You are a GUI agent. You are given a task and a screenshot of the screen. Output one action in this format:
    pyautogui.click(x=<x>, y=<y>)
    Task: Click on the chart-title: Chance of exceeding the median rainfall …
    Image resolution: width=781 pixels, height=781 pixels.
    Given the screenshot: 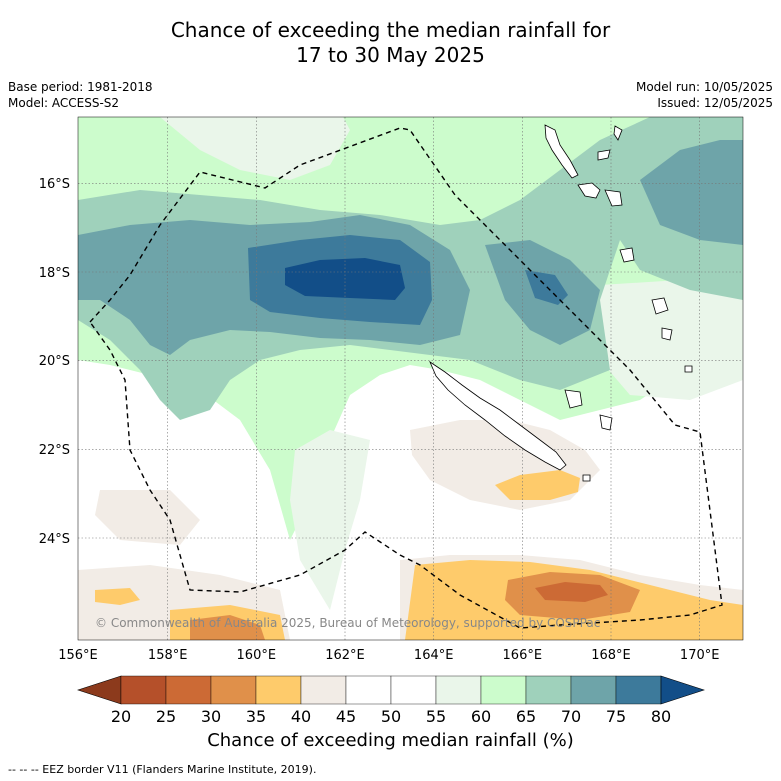 What is the action you would take?
    pyautogui.click(x=390, y=43)
    